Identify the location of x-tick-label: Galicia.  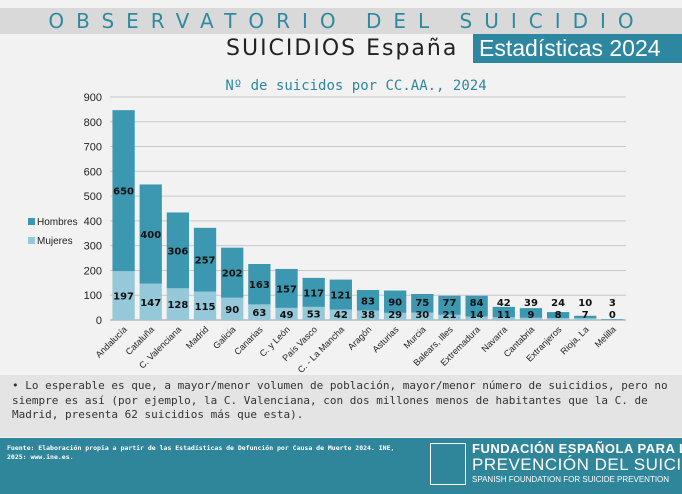
(224, 337).